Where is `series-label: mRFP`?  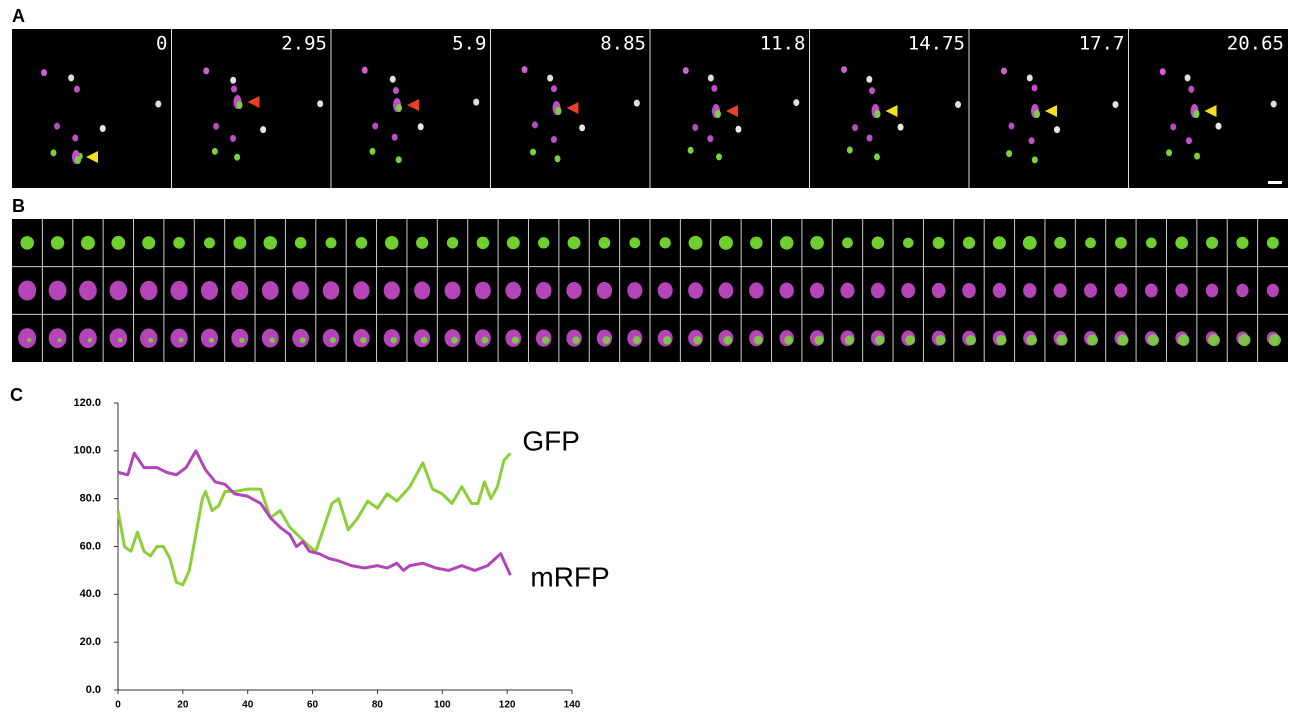
series-label: mRFP is located at coordinates (569, 577).